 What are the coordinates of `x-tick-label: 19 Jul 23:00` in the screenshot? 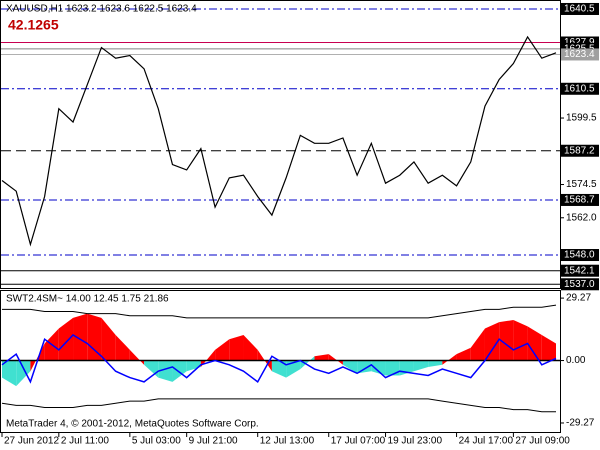 It's located at (415, 441).